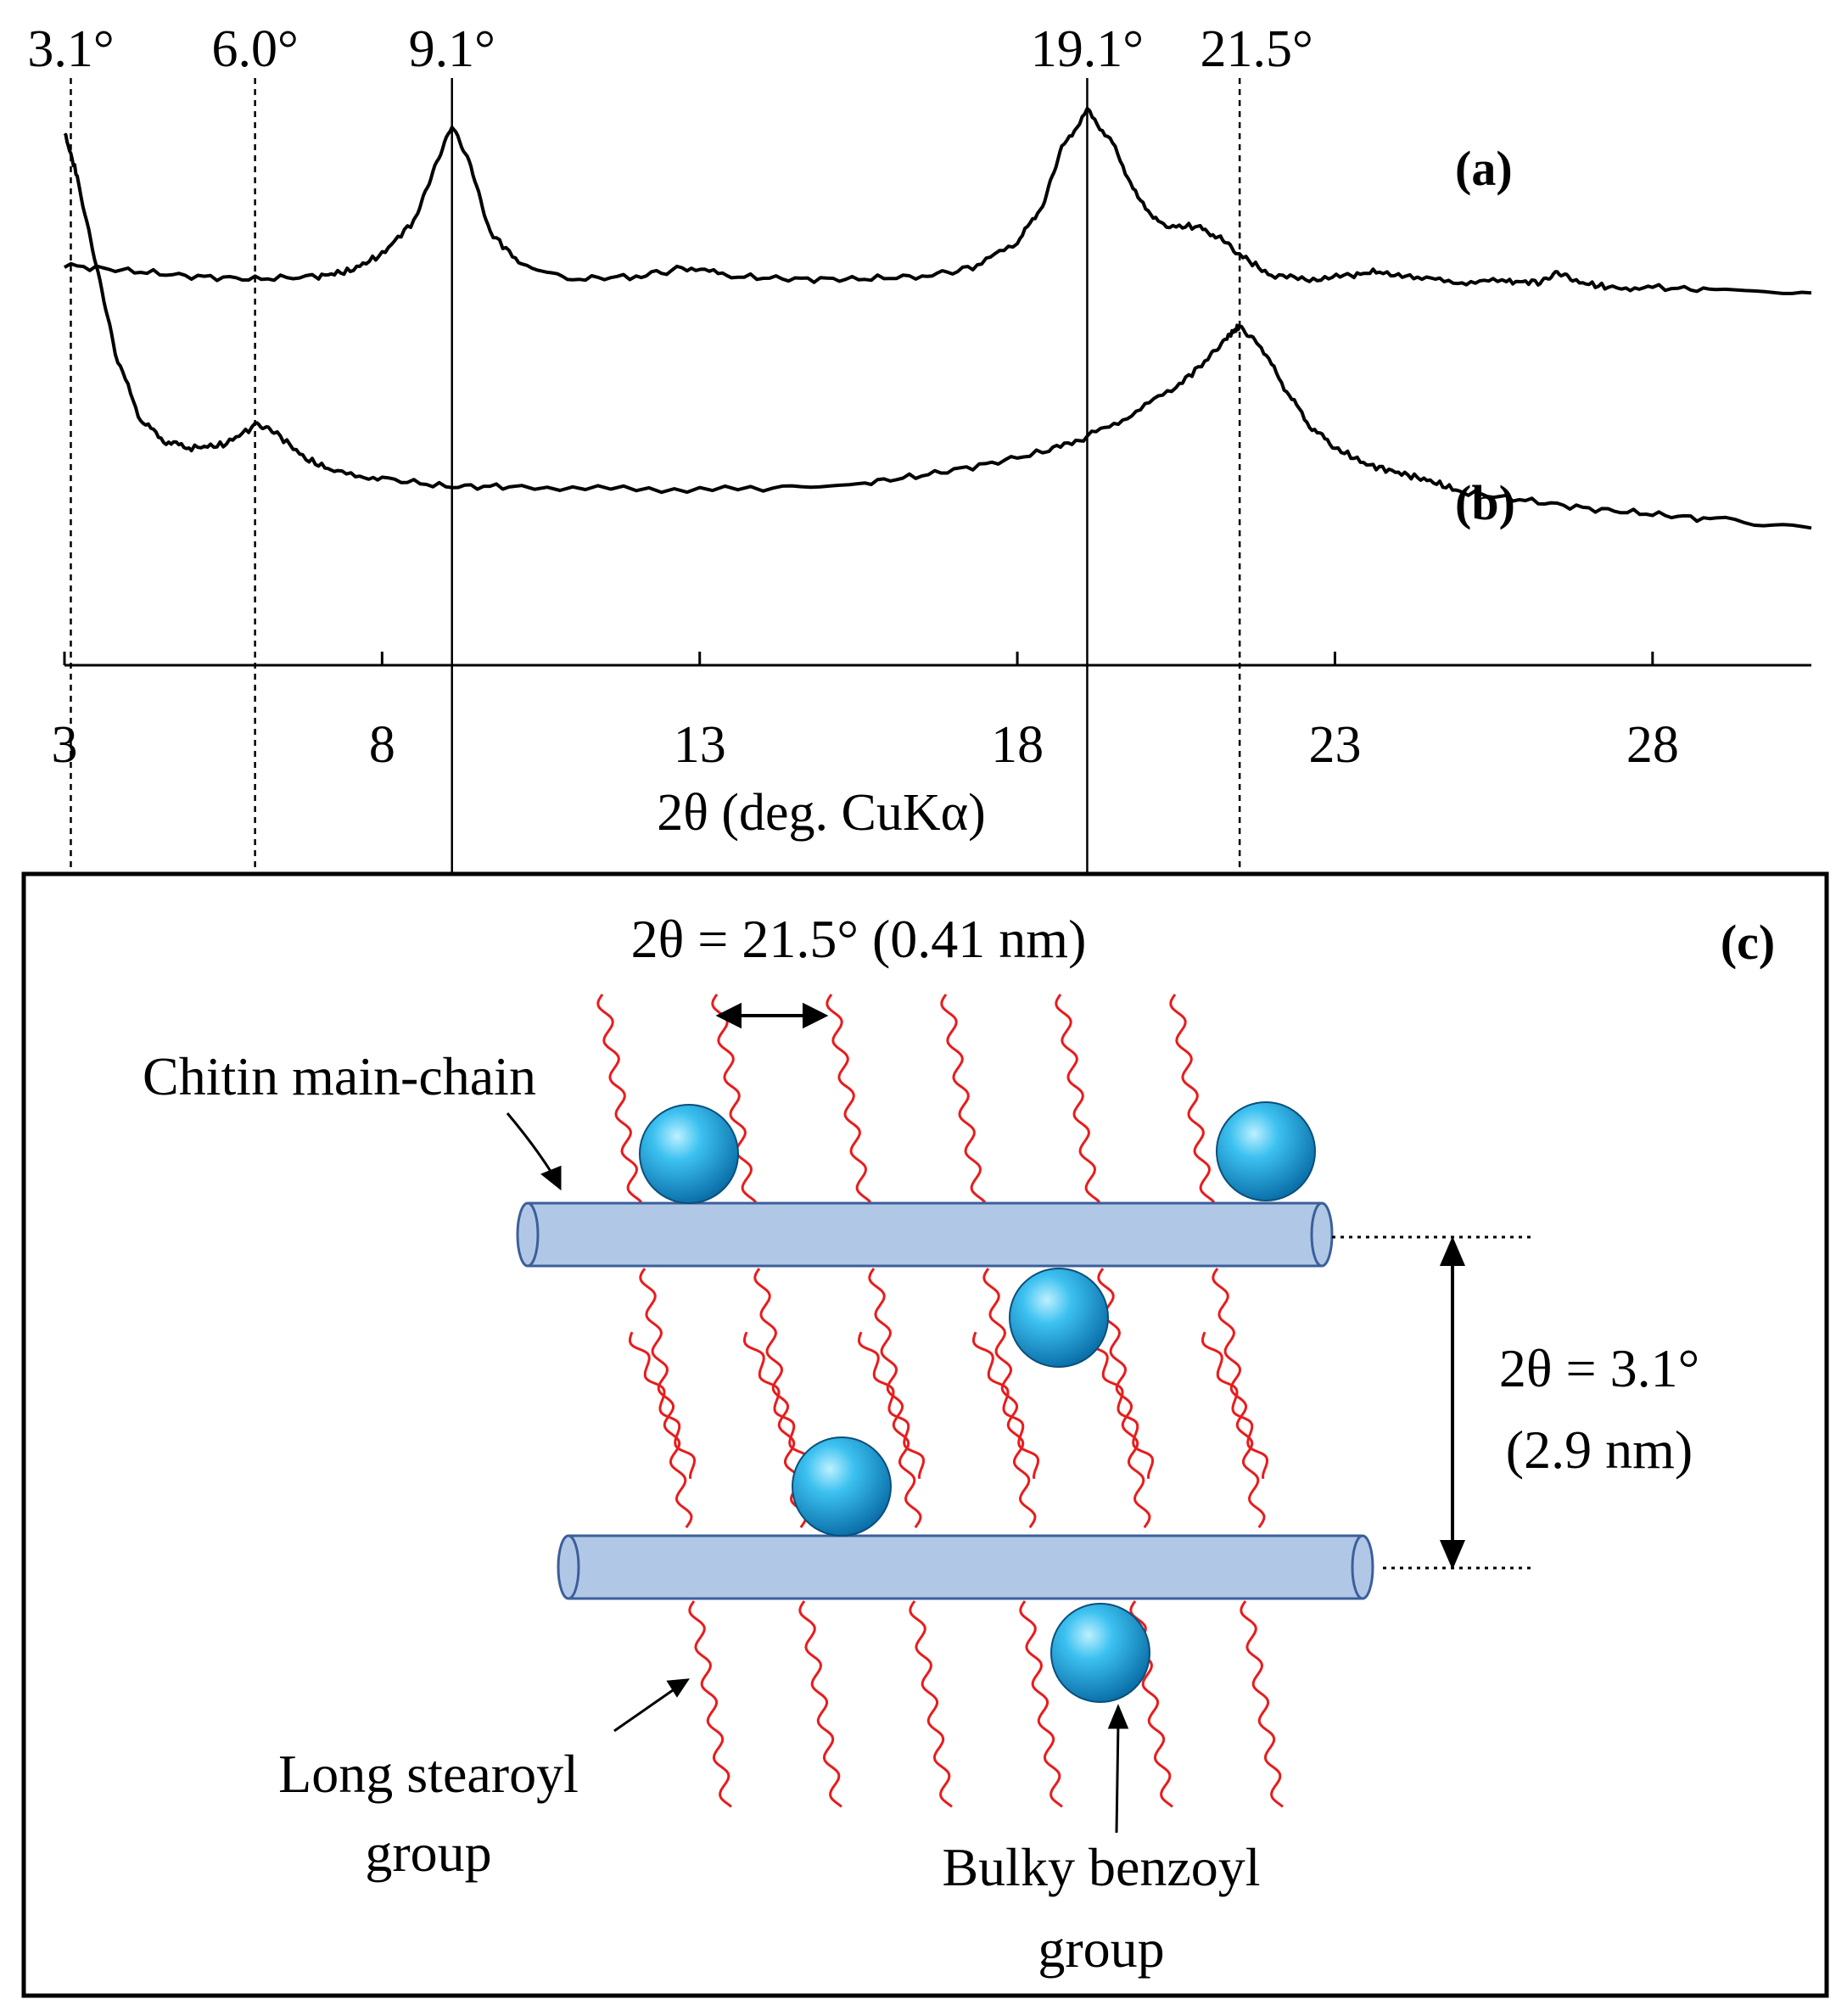 The width and height of the screenshot is (1847, 2016). I want to click on layer-spacing-label-line2: (2.9 nm), so click(1600, 1450).